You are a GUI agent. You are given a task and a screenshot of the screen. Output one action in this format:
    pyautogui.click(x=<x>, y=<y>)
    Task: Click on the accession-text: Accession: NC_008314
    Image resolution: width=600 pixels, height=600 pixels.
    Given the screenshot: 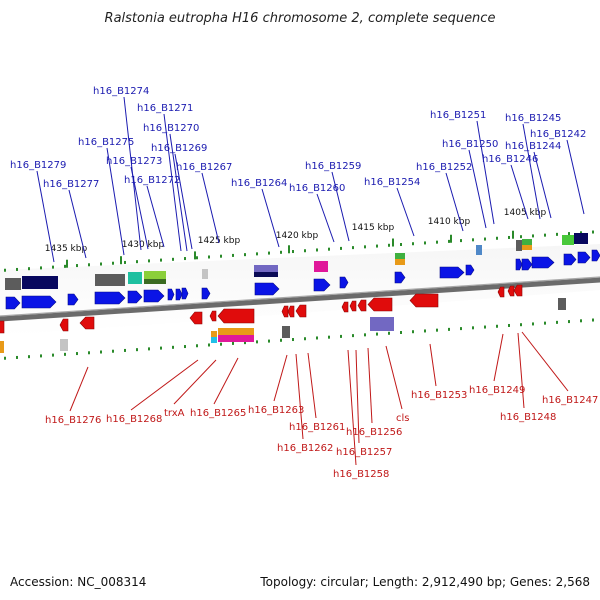 What is the action you would take?
    pyautogui.click(x=78, y=582)
    